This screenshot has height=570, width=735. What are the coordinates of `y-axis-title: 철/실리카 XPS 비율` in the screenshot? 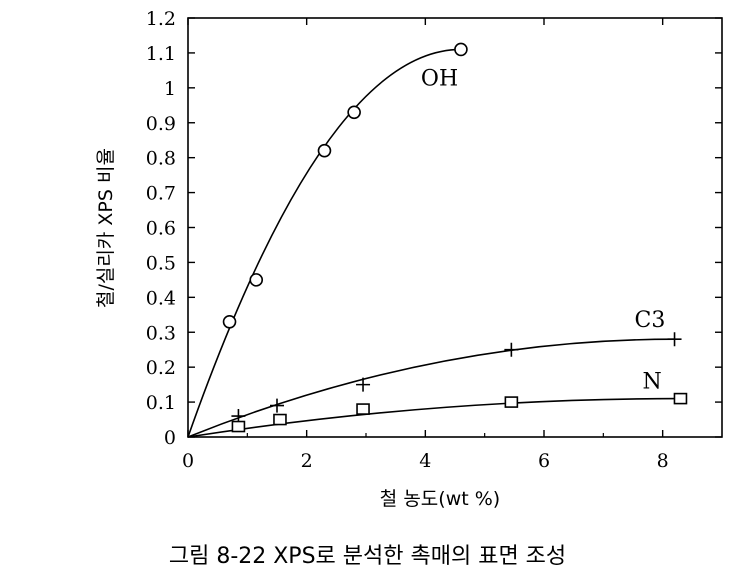 It's located at (106, 228).